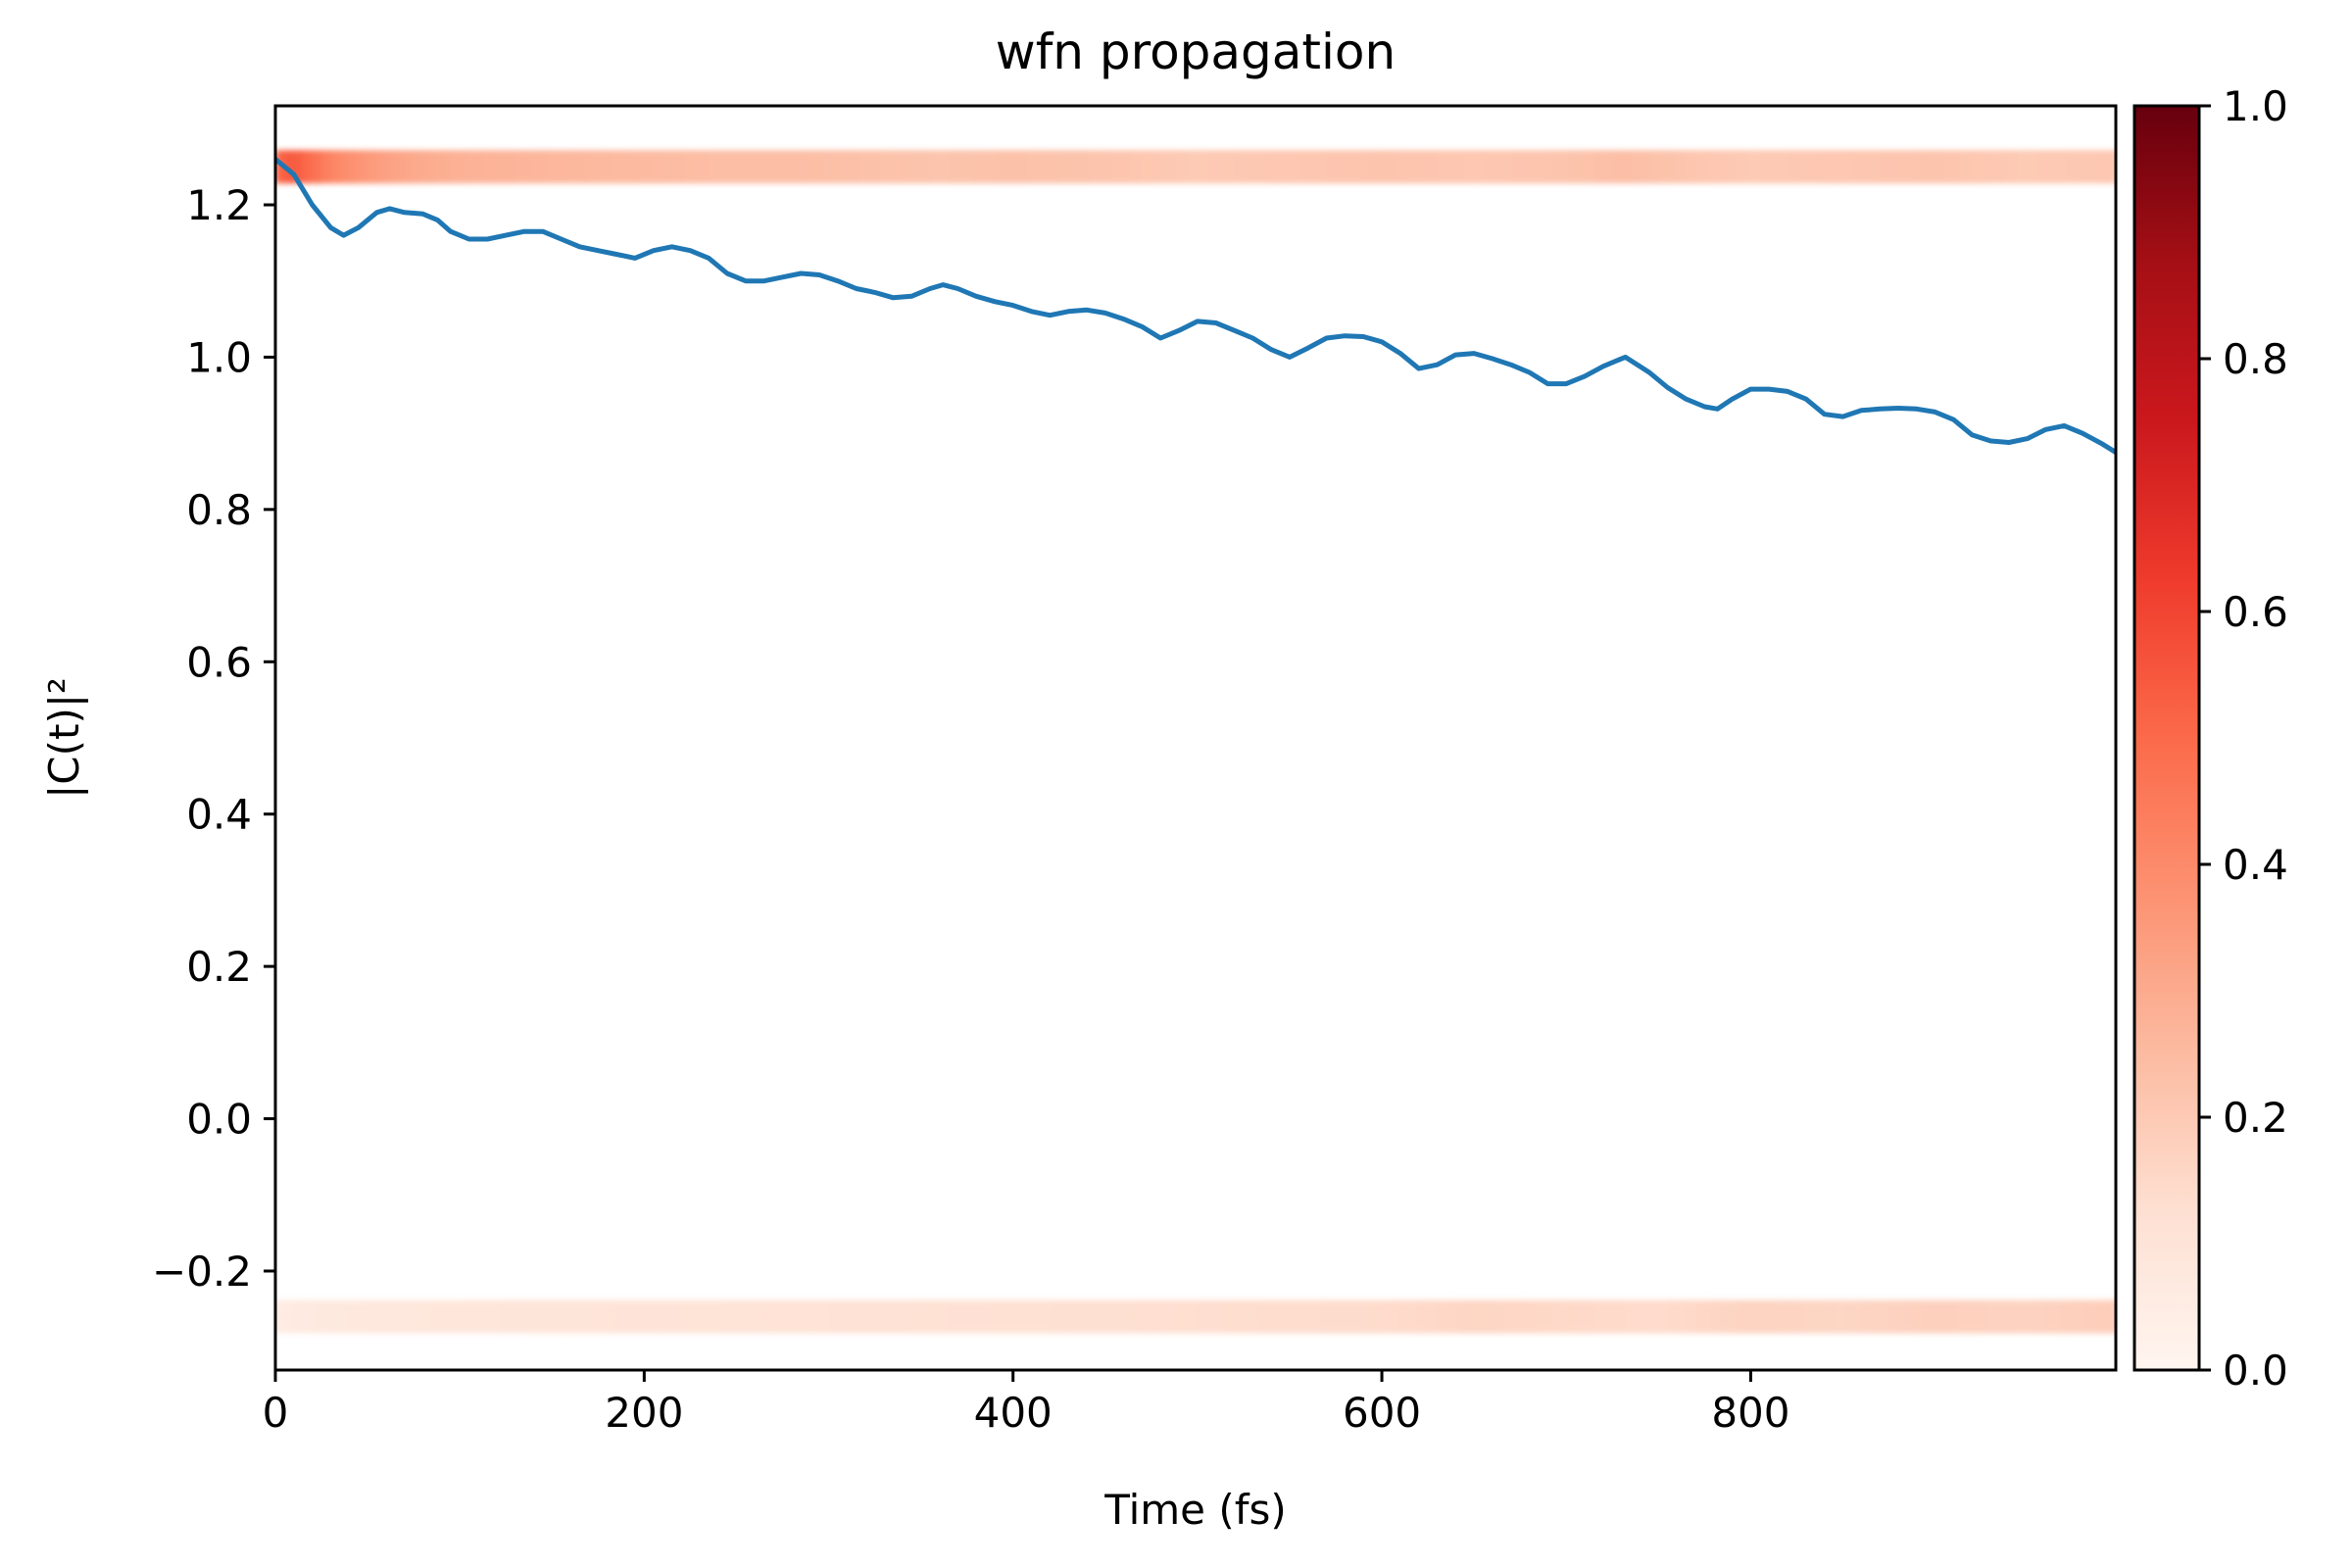 The image size is (2352, 1568). What do you see at coordinates (1195, 1510) in the screenshot?
I see `x-axis-label: Time (fs)` at bounding box center [1195, 1510].